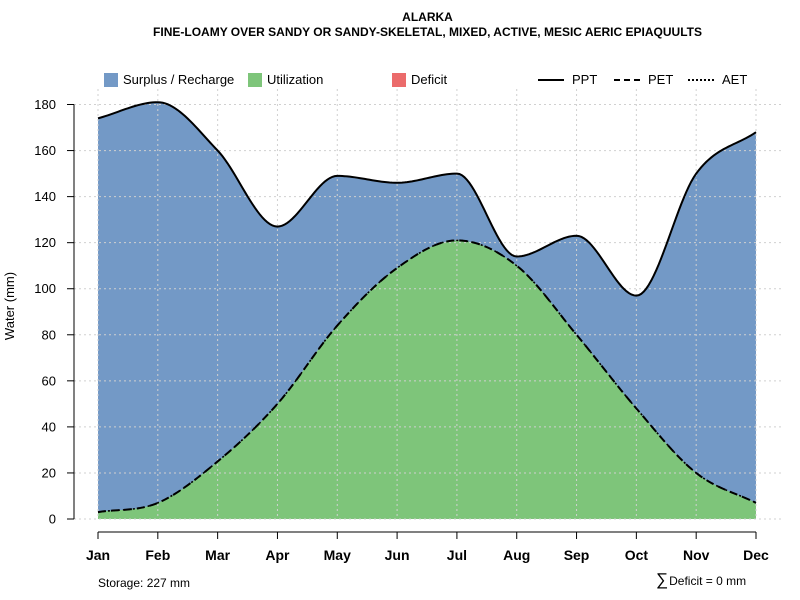 The height and width of the screenshot is (600, 800). What do you see at coordinates (98, 555) in the screenshot?
I see `x-tick-label: Jan` at bounding box center [98, 555].